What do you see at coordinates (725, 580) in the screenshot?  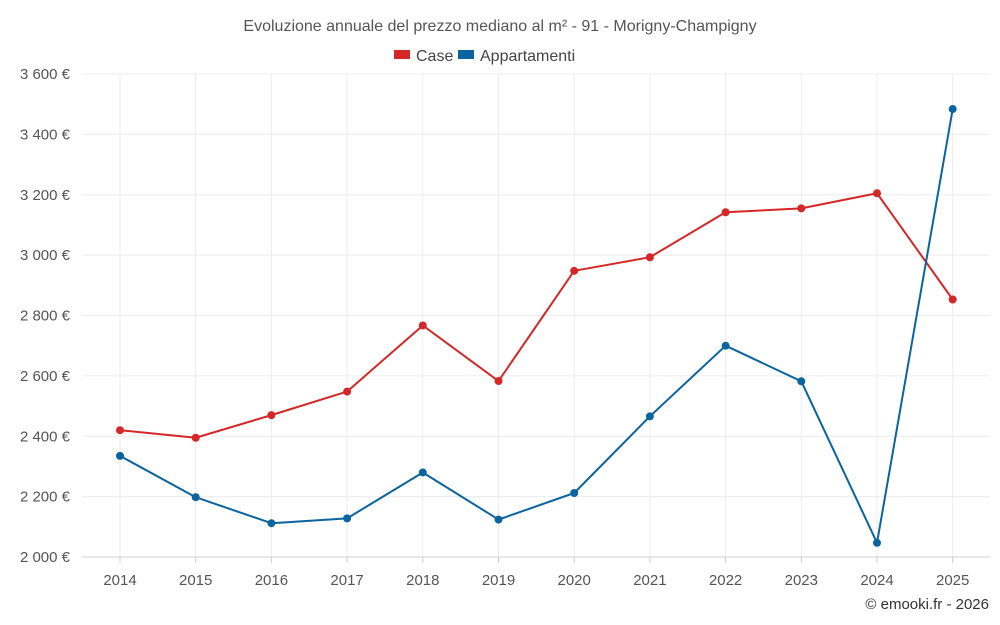 I see `x-tick-label: 2022` at bounding box center [725, 580].